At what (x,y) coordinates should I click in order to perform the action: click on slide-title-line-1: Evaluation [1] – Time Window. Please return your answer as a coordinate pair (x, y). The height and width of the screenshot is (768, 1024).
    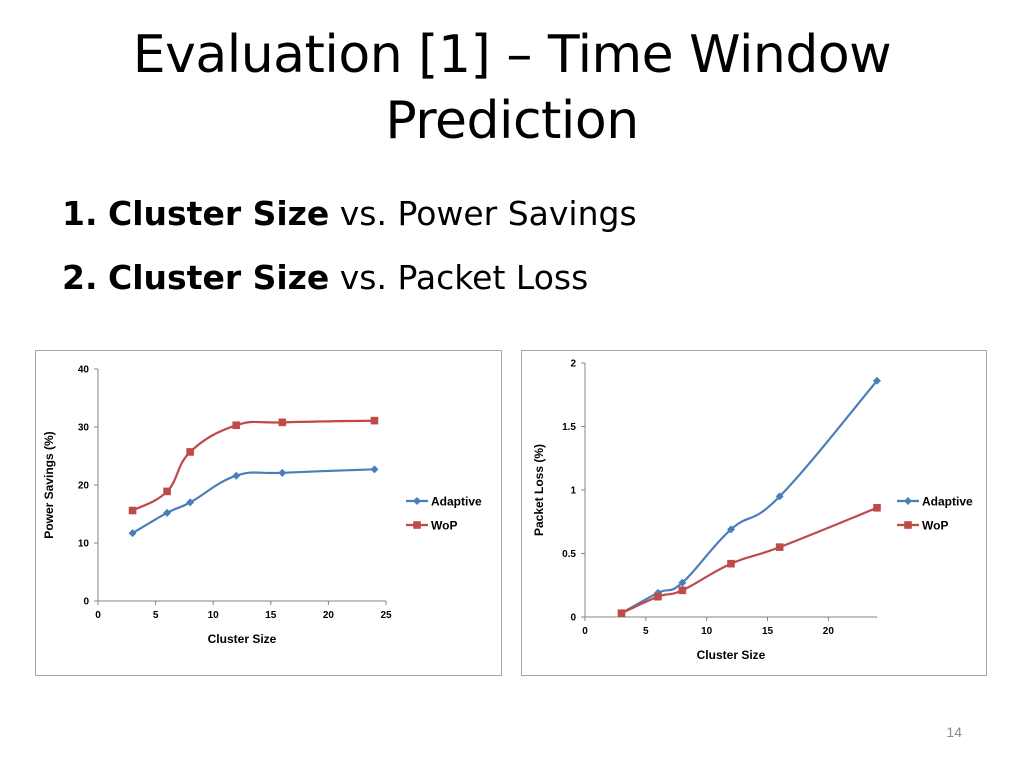
    Looking at the image, I should click on (512, 55).